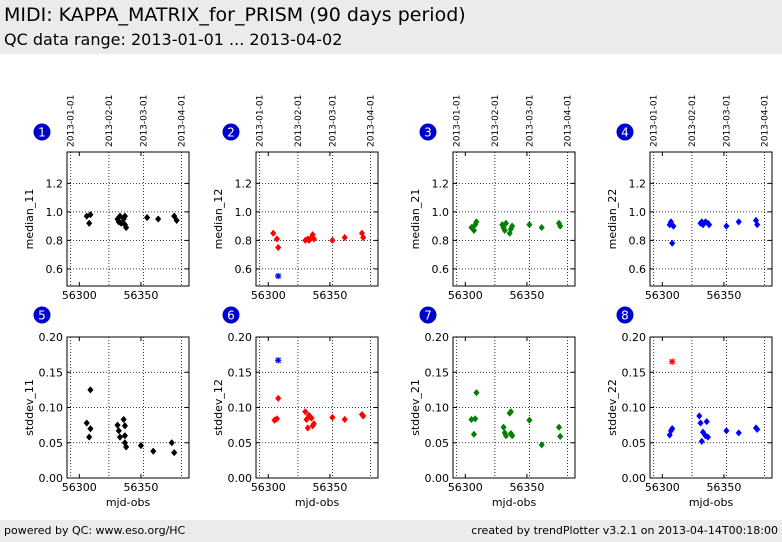 The width and height of the screenshot is (782, 542). What do you see at coordinates (612, 407) in the screenshot?
I see `y-axis-label: stddev_22` at bounding box center [612, 407].